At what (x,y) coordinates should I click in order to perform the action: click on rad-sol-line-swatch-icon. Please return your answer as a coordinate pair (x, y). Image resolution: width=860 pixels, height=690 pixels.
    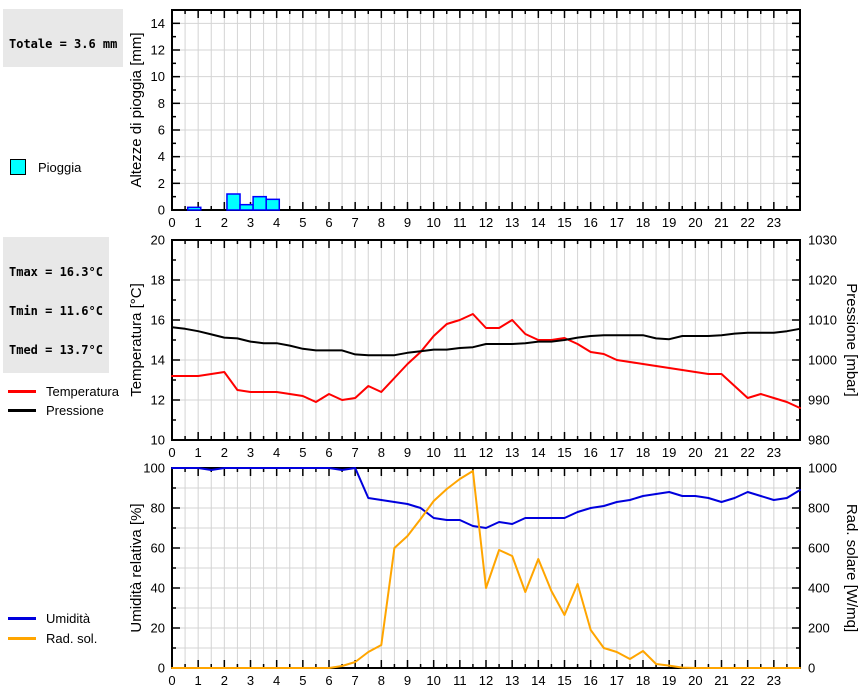
    Looking at the image, I should click on (22, 638).